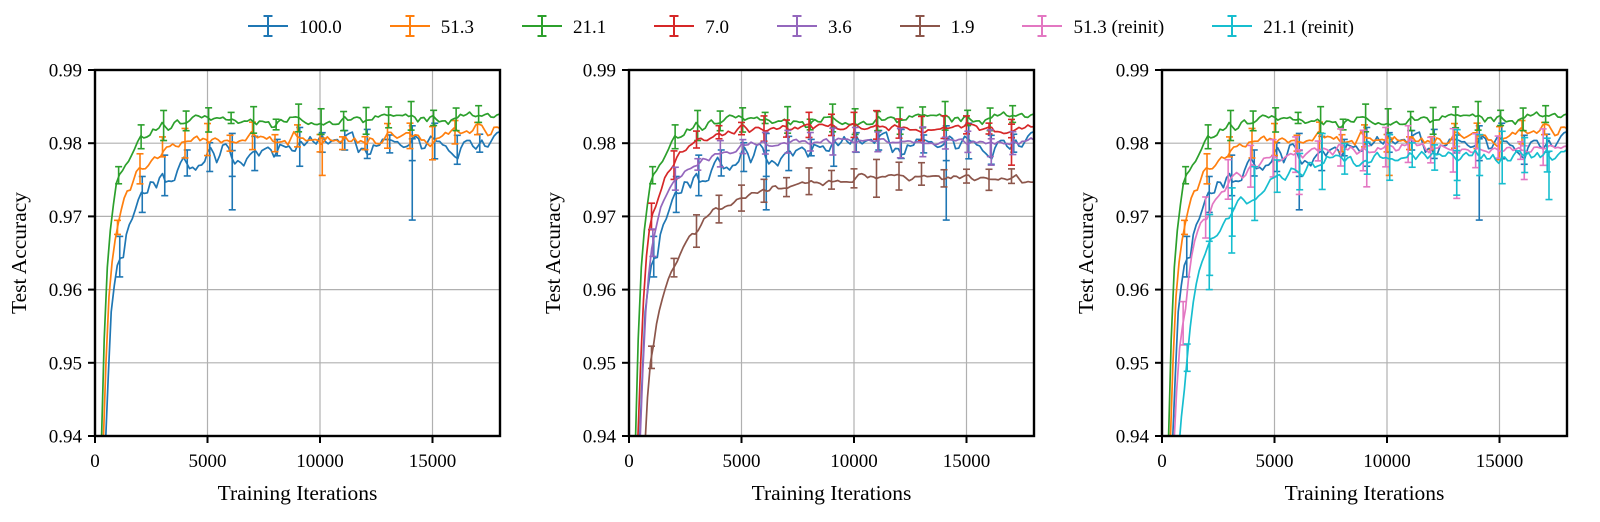 The width and height of the screenshot is (1600, 522). I want to click on legend-label: 7.0, so click(717, 27).